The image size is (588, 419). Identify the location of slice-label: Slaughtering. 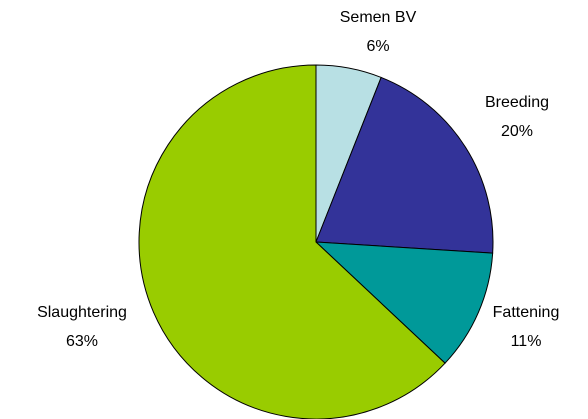
(82, 312).